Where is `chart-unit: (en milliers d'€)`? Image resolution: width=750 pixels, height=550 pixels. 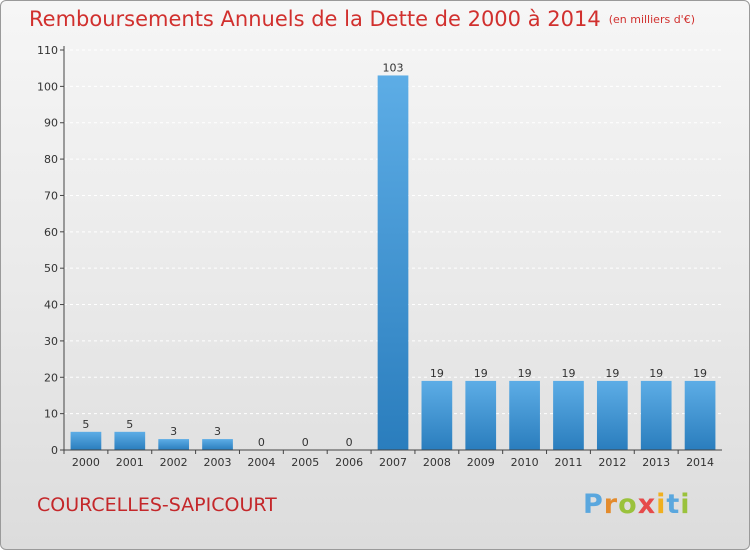
chart-unit: (en milliers d'€) is located at coordinates (651, 19).